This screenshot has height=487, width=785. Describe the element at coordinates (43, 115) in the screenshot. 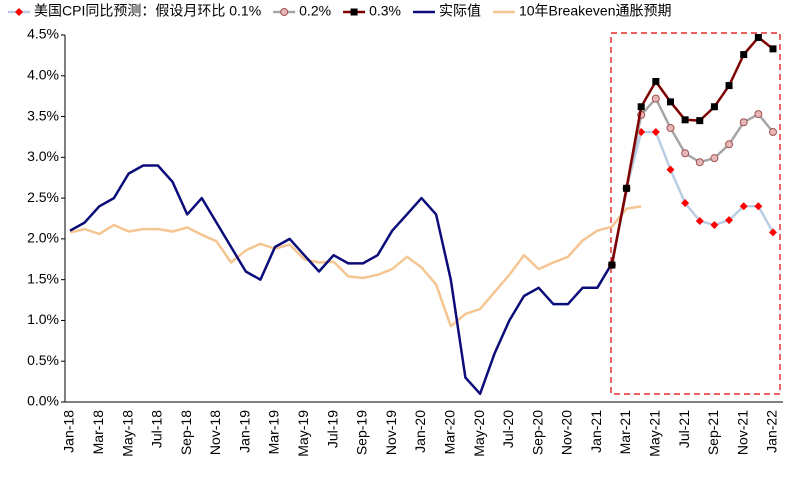

I see `y-tick-label: 3.5%` at that location.